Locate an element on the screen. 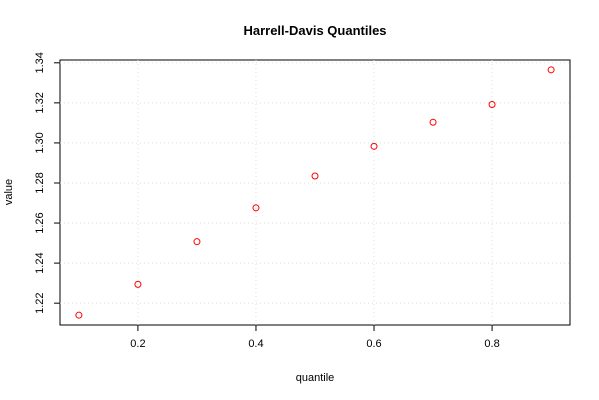 The image size is (599, 400). x-tick-label: 0.2 is located at coordinates (137, 344).